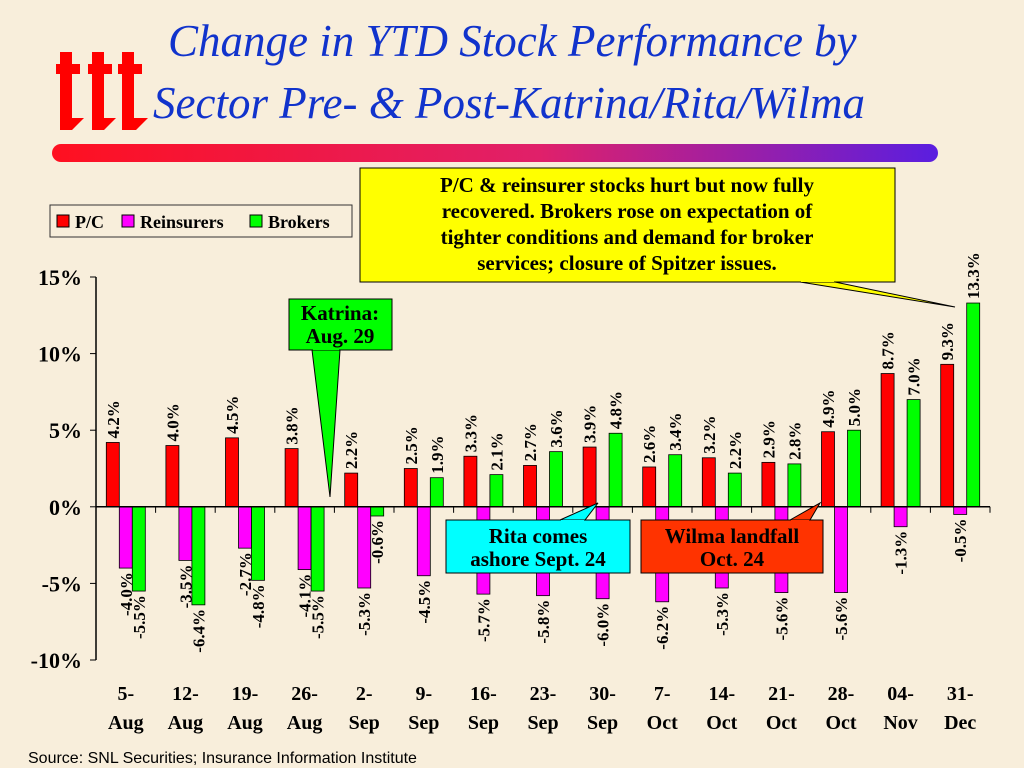 The height and width of the screenshot is (768, 1024). I want to click on legend-swatch-brokers, so click(256, 221).